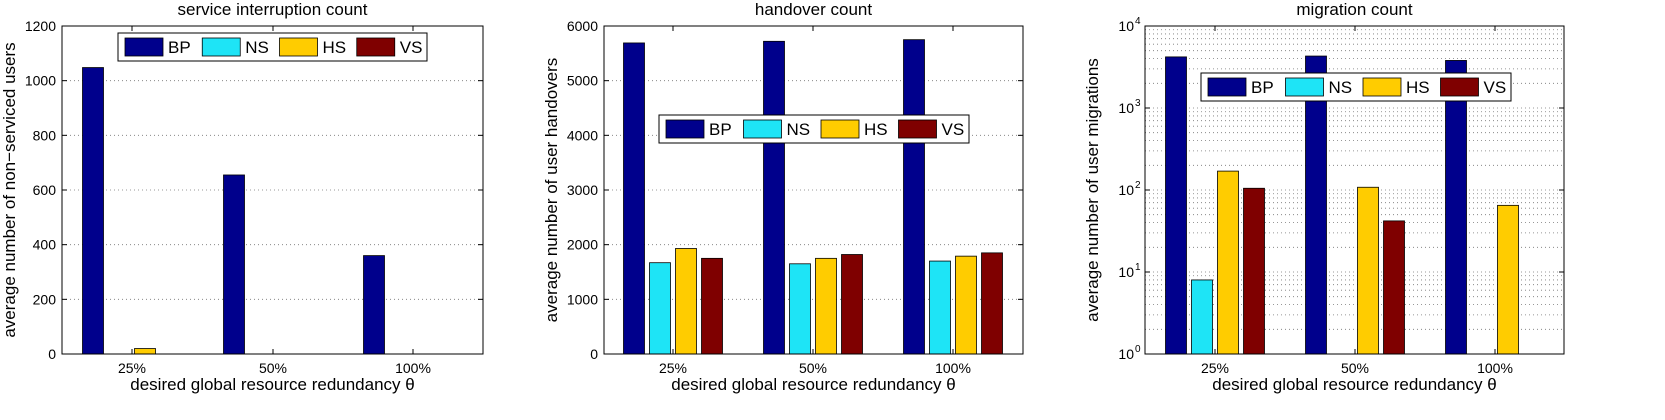 Image resolution: width=1665 pixels, height=420 pixels. What do you see at coordinates (45, 245) in the screenshot?
I see `y-tick-label: 400` at bounding box center [45, 245].